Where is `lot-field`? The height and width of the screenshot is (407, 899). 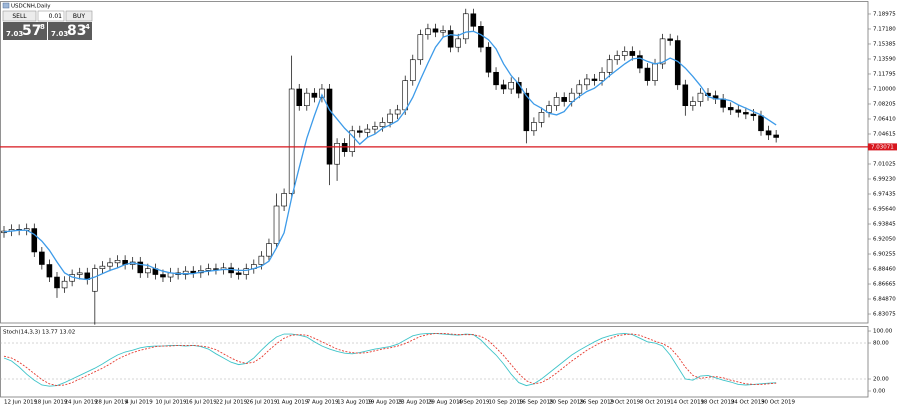
lot-field is located at coordinates (51, 16).